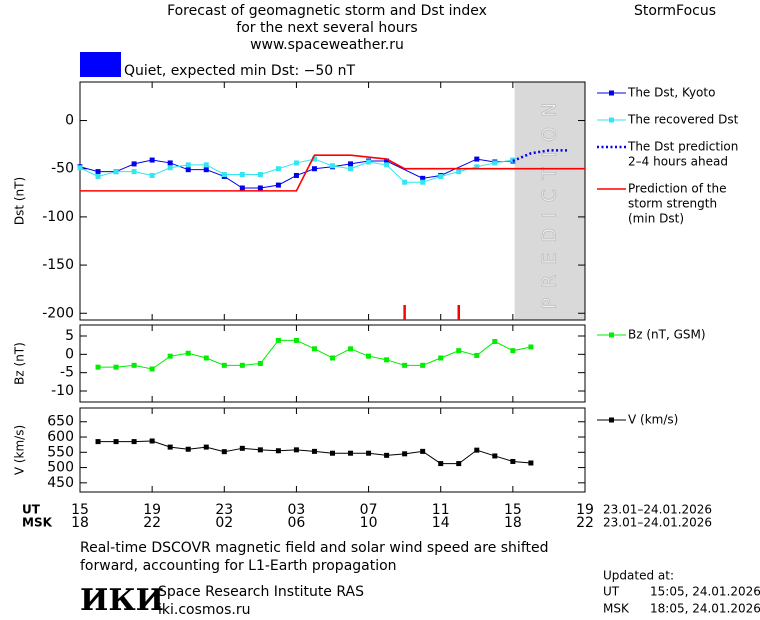  I want to click on legend-label: The Dst, Kyoto, so click(671, 93).